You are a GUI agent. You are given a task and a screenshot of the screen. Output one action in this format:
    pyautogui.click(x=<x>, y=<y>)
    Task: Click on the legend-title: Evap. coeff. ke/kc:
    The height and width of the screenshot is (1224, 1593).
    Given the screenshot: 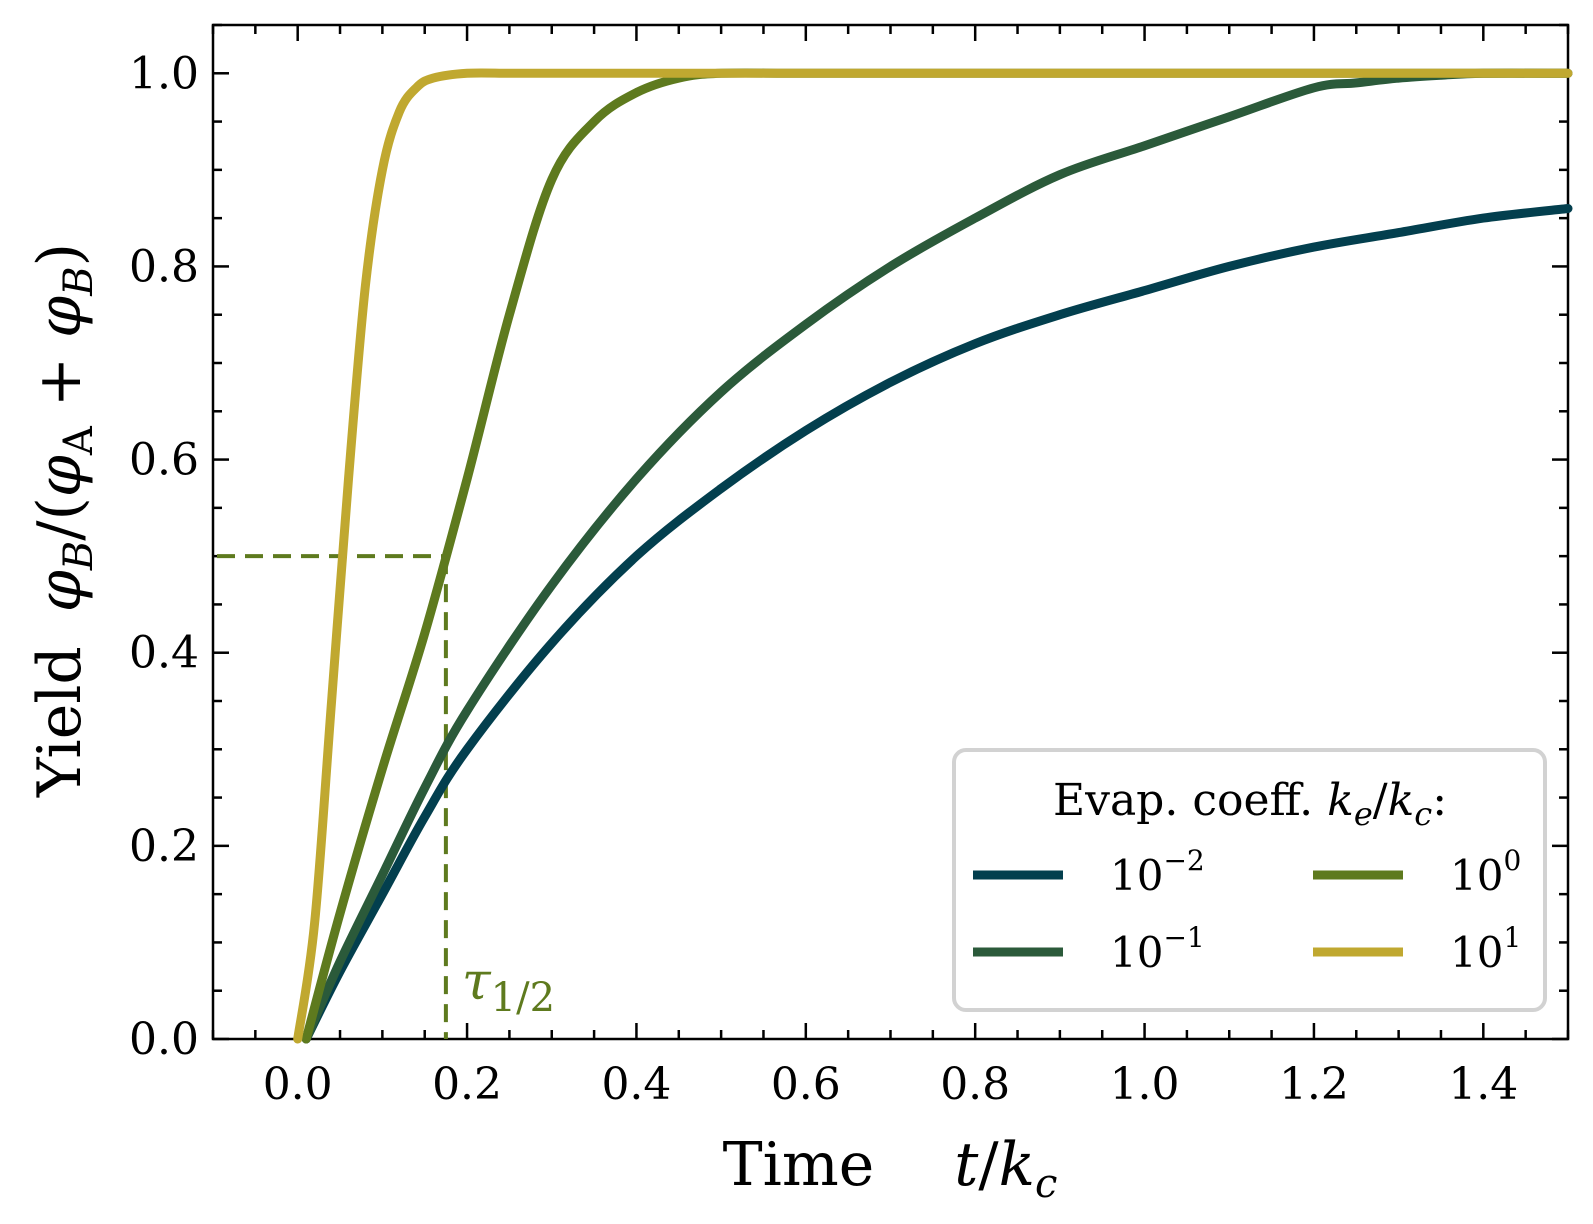 What is the action you would take?
    pyautogui.click(x=1250, y=804)
    